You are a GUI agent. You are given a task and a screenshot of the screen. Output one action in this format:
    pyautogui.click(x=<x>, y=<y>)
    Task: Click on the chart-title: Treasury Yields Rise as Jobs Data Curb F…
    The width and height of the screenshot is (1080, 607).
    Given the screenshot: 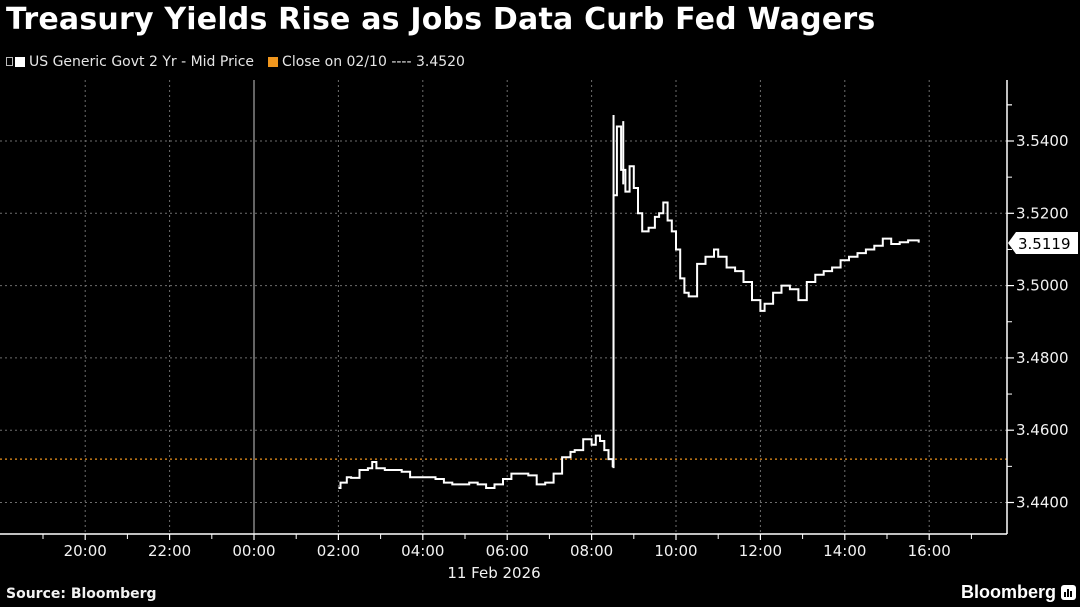 What is the action you would take?
    pyautogui.click(x=441, y=19)
    